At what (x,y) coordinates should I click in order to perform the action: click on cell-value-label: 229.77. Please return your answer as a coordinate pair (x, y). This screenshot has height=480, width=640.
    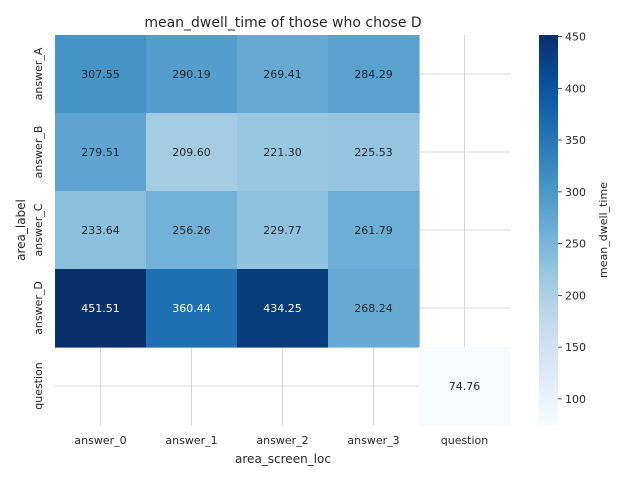
    Looking at the image, I should click on (282, 230).